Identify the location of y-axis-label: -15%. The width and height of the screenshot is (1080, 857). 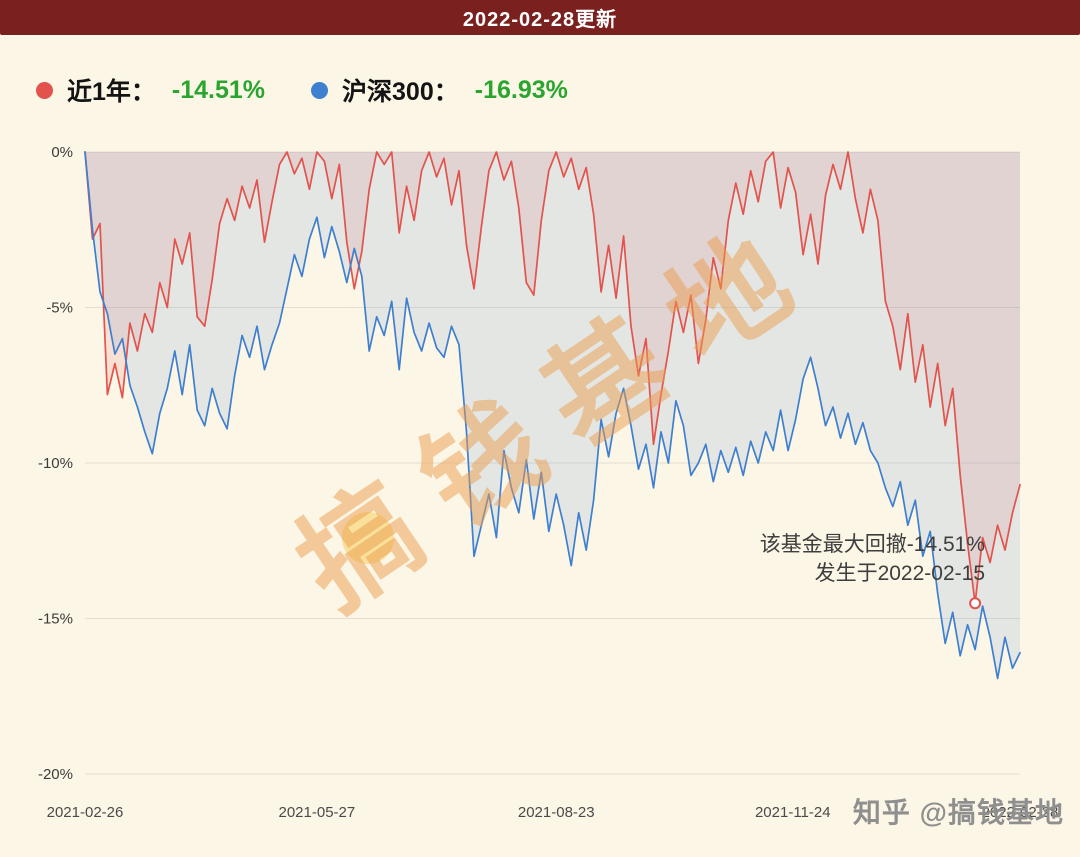
(55, 619).